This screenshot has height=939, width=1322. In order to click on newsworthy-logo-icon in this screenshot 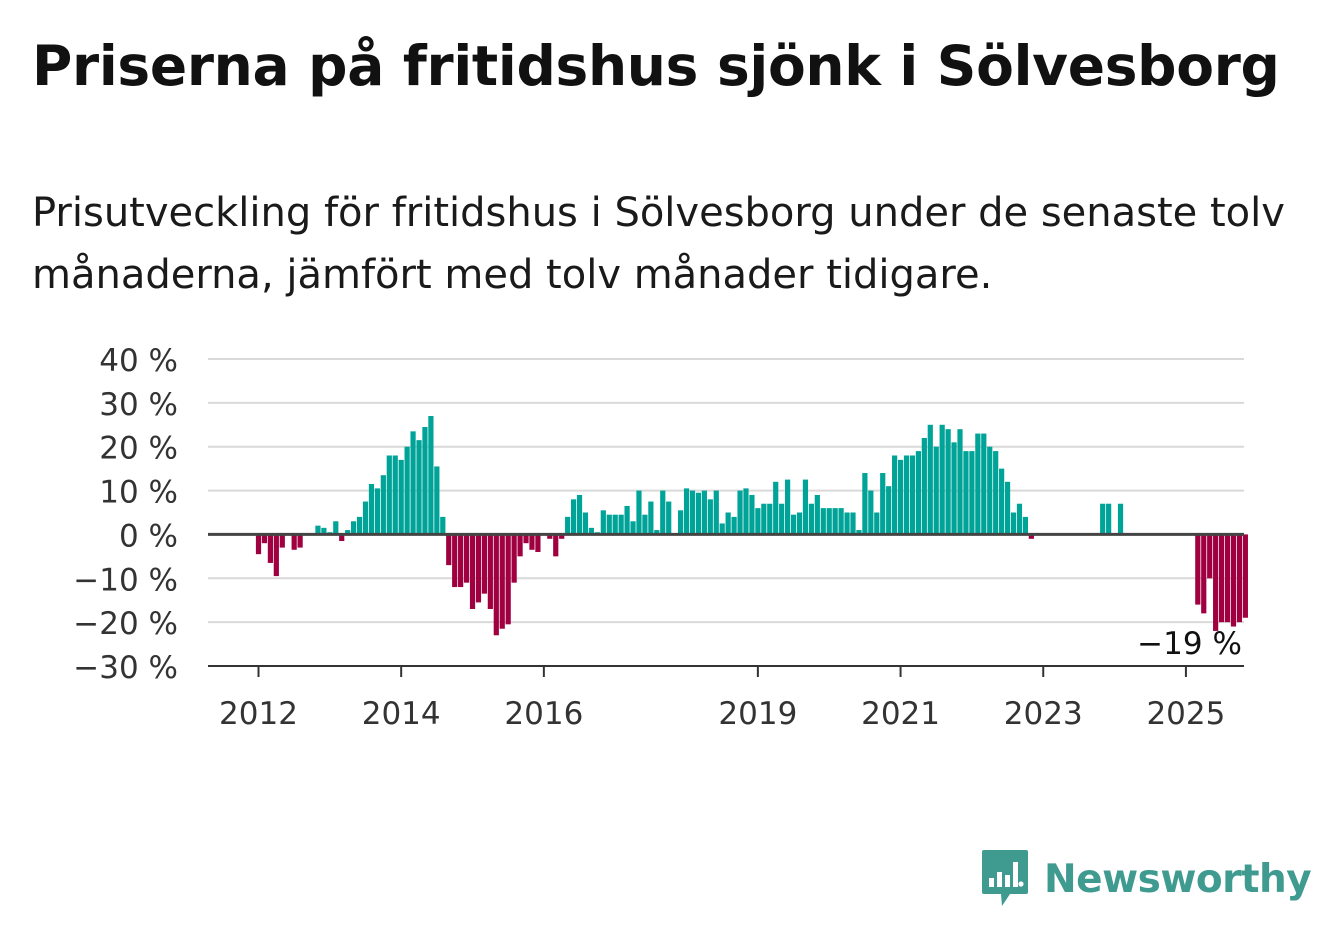, I will do `click(1005, 878)`.